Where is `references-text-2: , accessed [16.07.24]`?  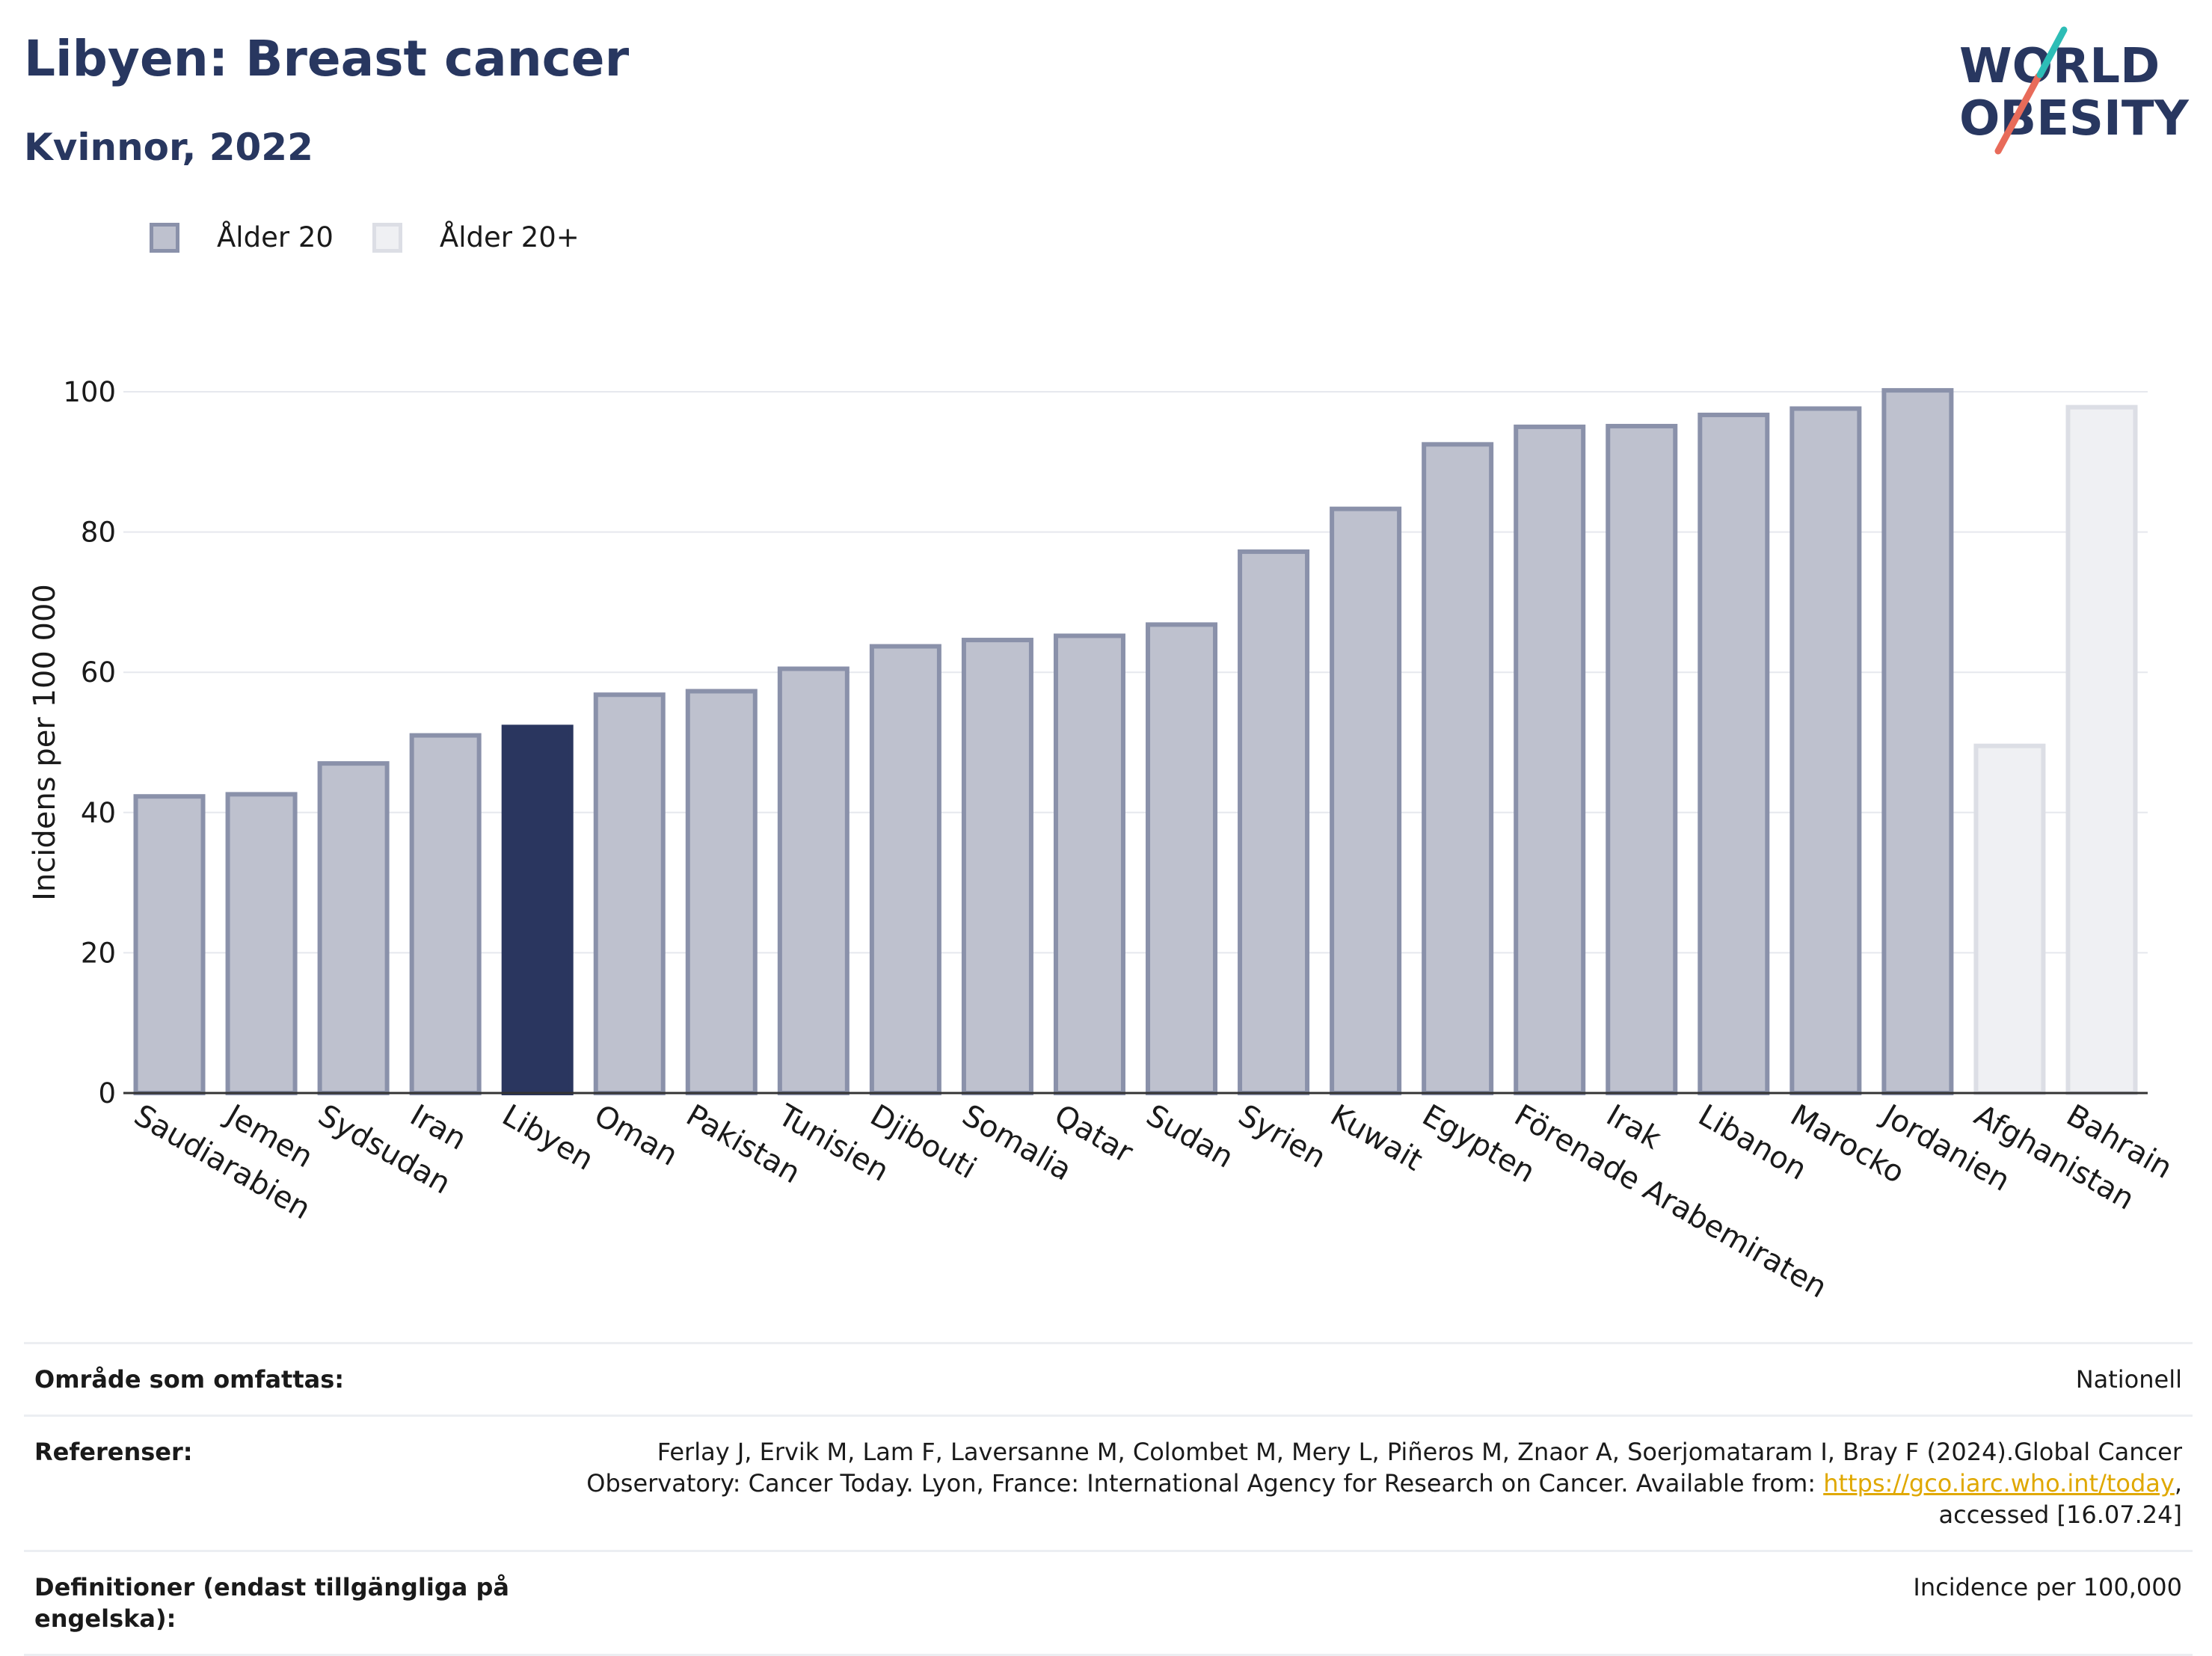
references-text-2: , accessed [16.07.24] is located at coordinates (2060, 1499).